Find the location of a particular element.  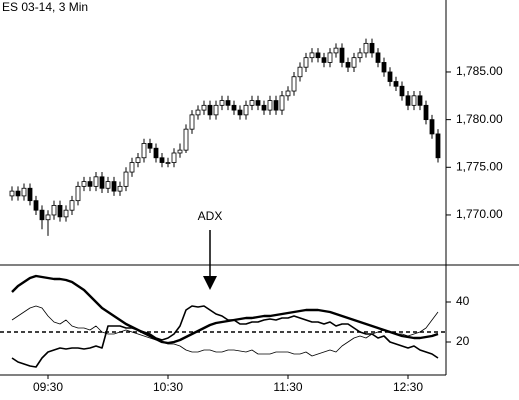

y-tick-label: 40 is located at coordinates (463, 301).